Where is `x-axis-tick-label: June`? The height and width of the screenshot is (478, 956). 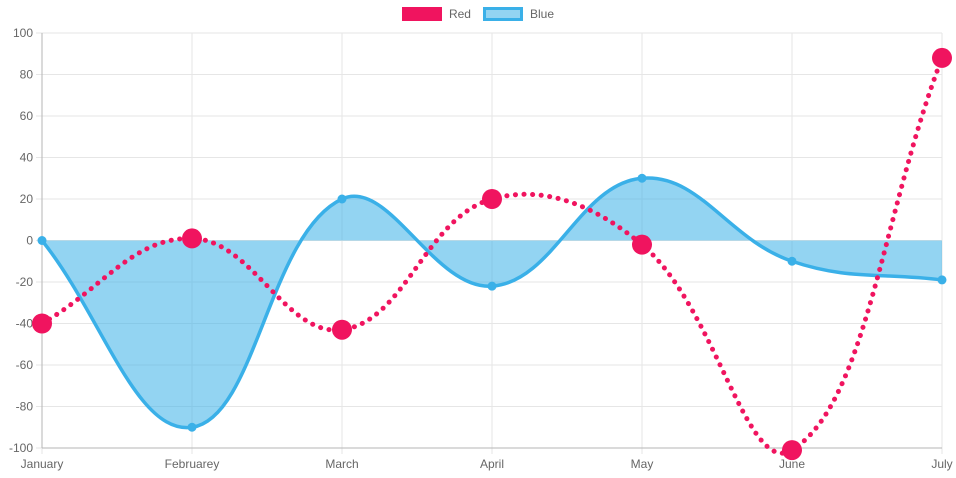 x-axis-tick-label: June is located at coordinates (792, 464).